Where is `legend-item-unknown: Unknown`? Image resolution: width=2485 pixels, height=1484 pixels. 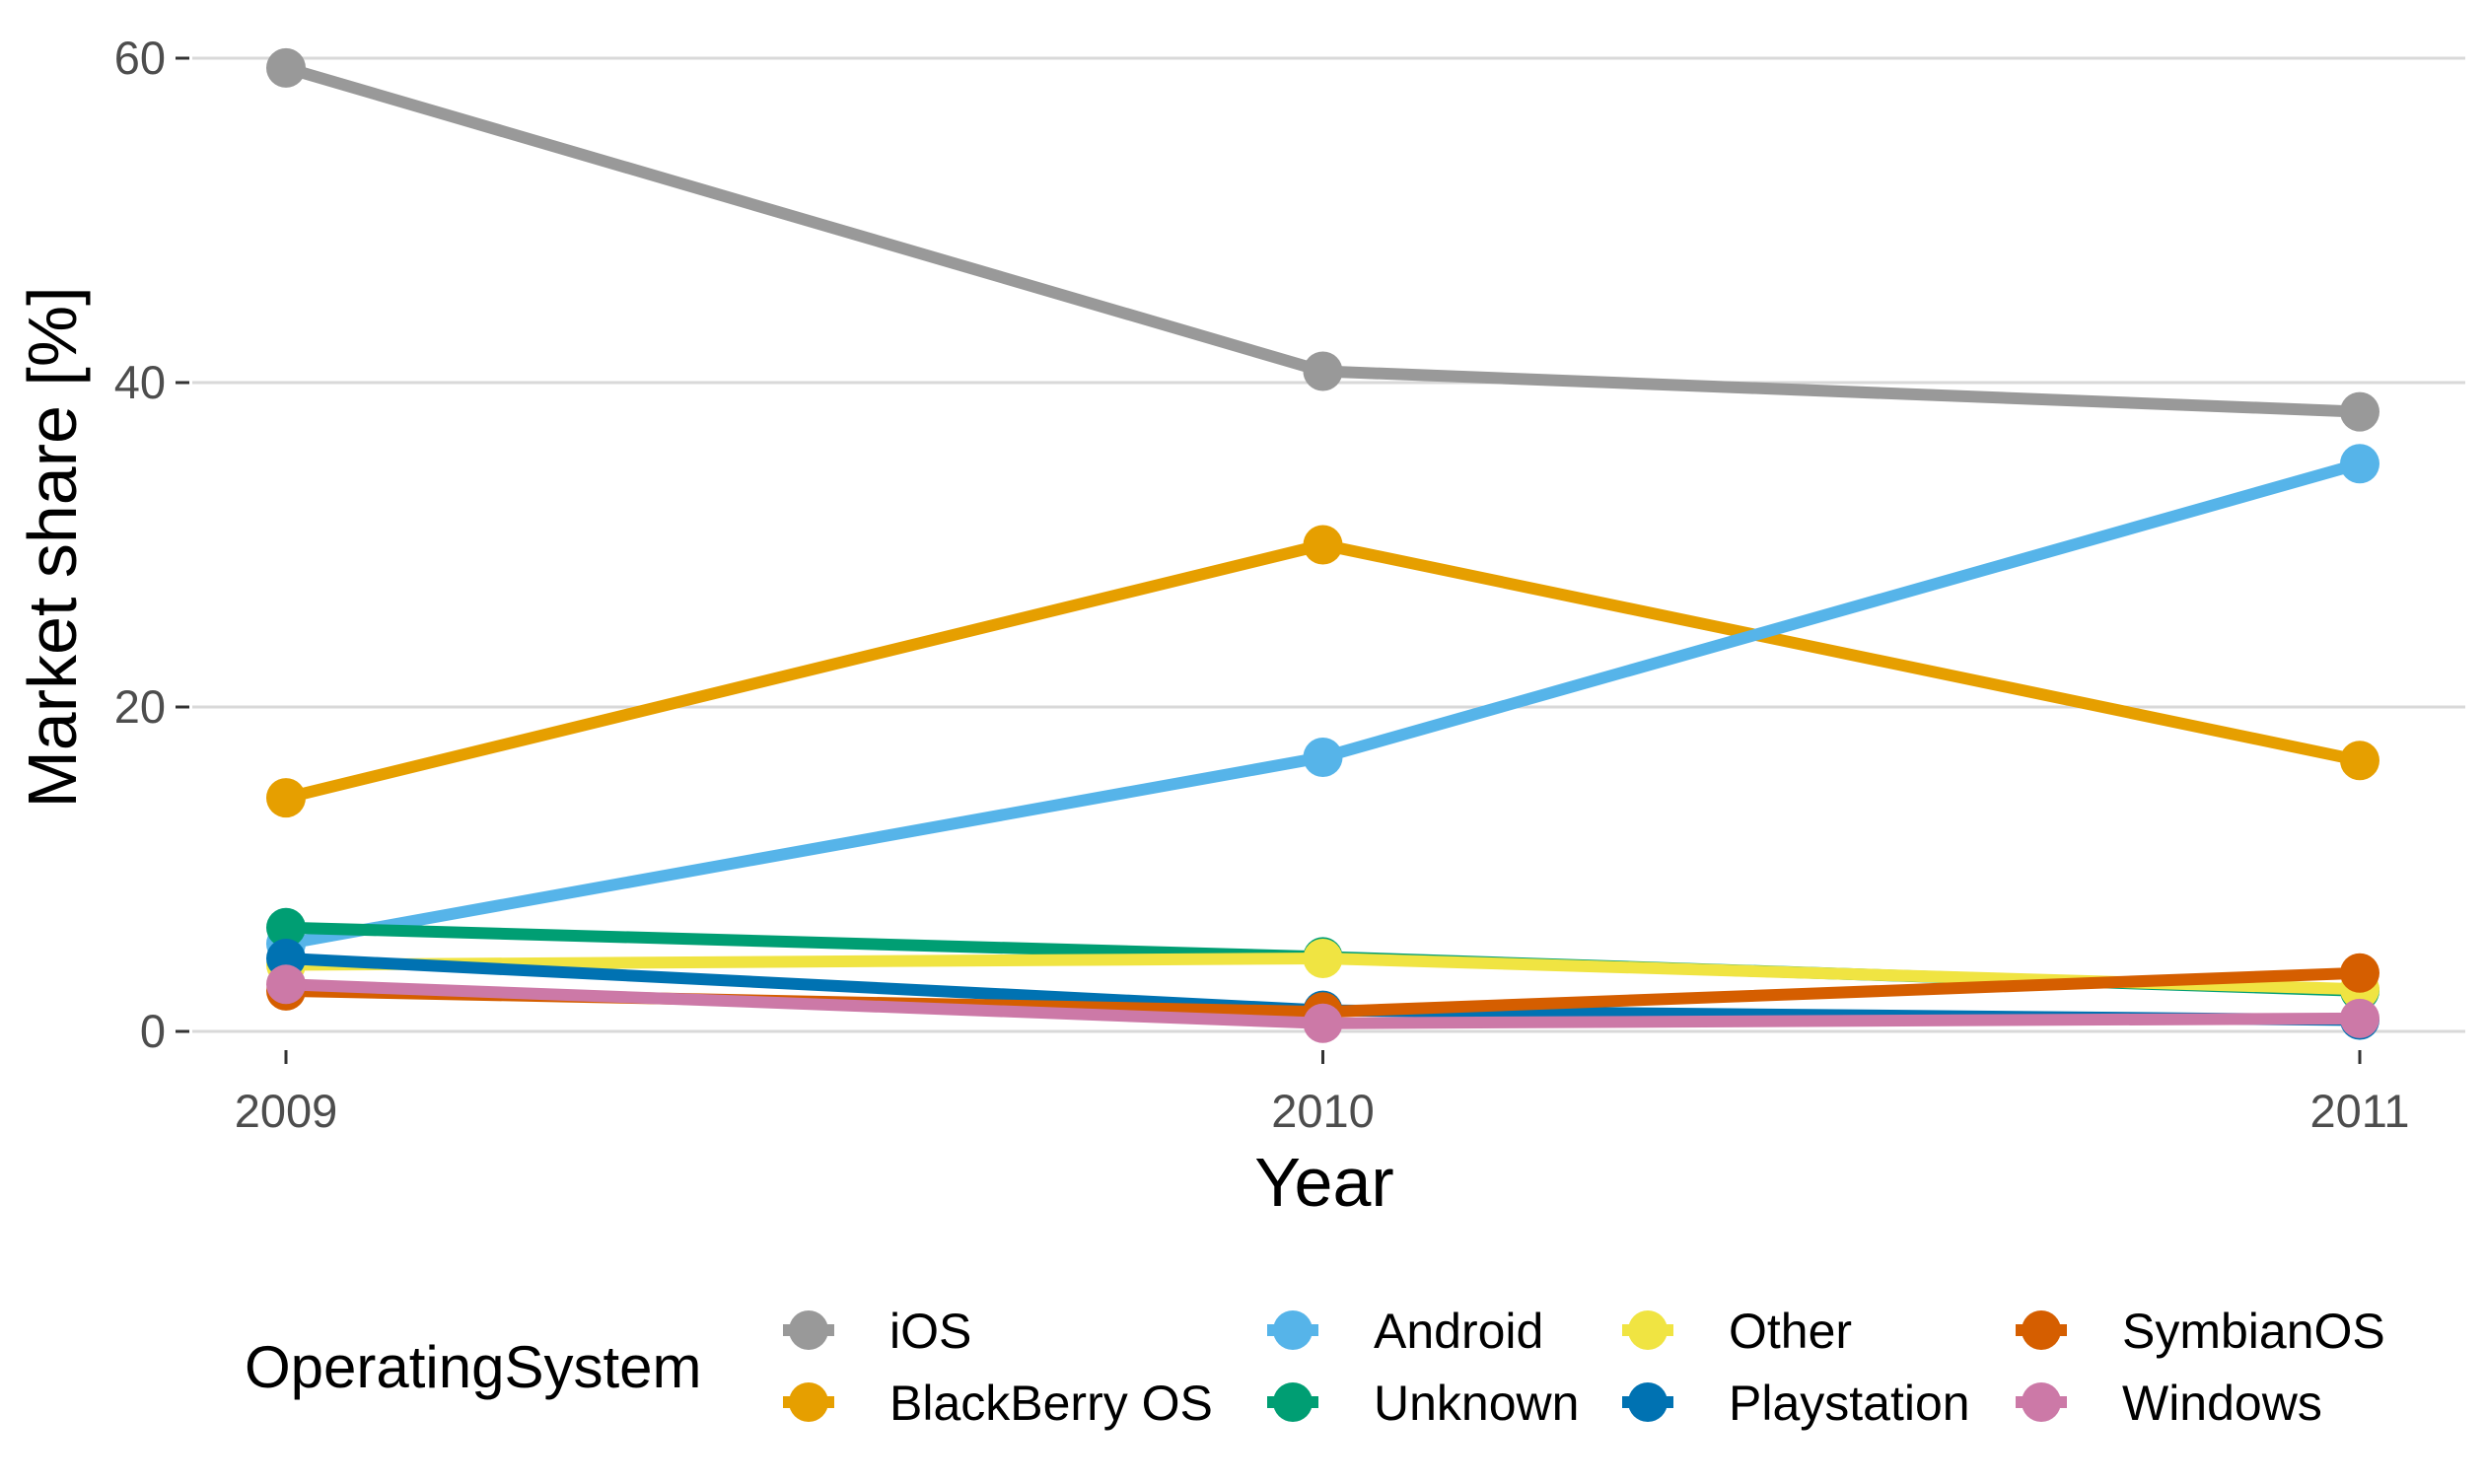 legend-item-unknown: Unknown is located at coordinates (1423, 1403).